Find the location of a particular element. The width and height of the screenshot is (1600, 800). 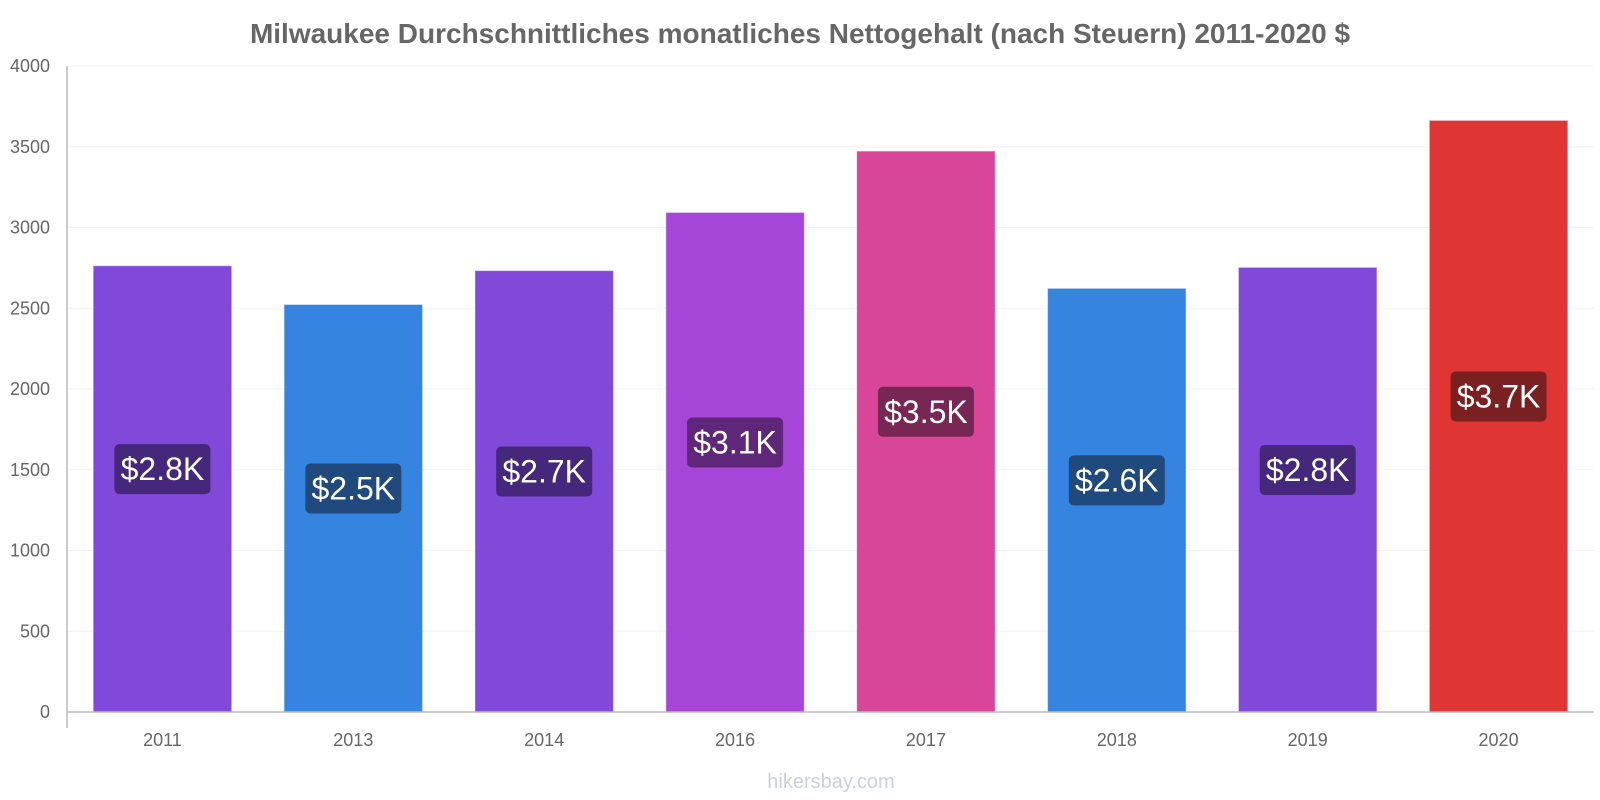

value-label-2020: $3.7K is located at coordinates (1498, 396).